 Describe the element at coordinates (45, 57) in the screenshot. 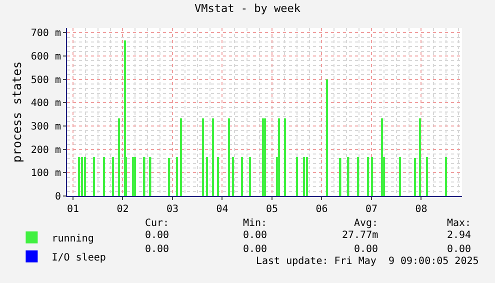

I see `y-tick-label: 600 m` at that location.